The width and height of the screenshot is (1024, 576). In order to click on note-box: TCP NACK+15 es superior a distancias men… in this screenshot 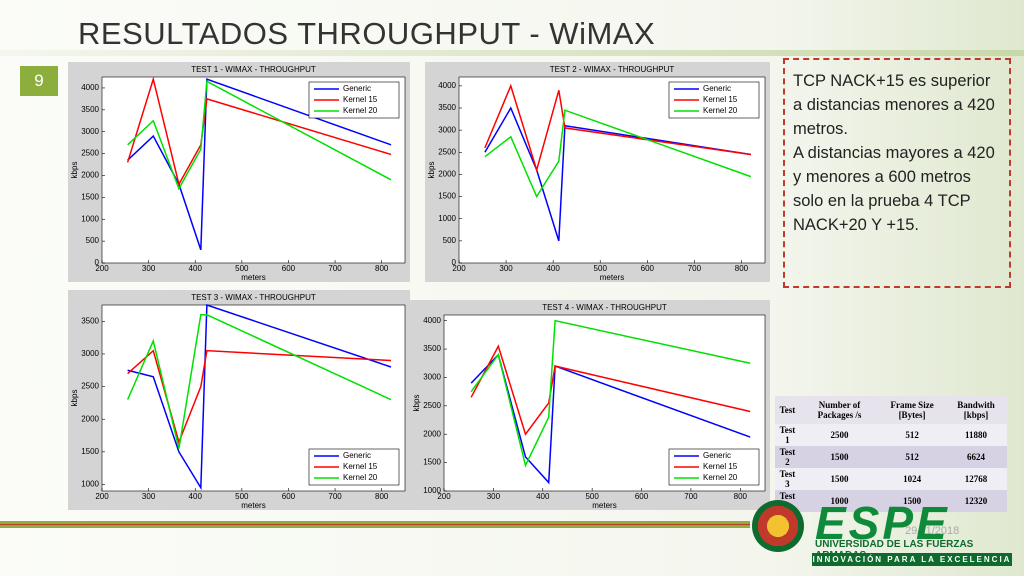, I will do `click(897, 173)`.